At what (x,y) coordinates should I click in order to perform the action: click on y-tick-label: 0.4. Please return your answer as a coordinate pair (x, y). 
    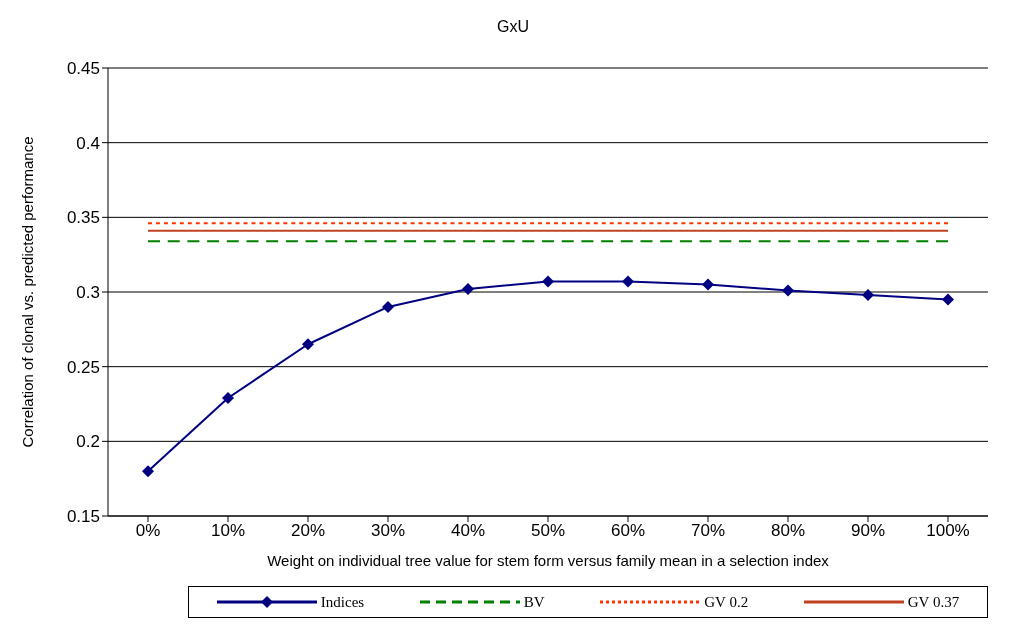
    Looking at the image, I should click on (88, 143).